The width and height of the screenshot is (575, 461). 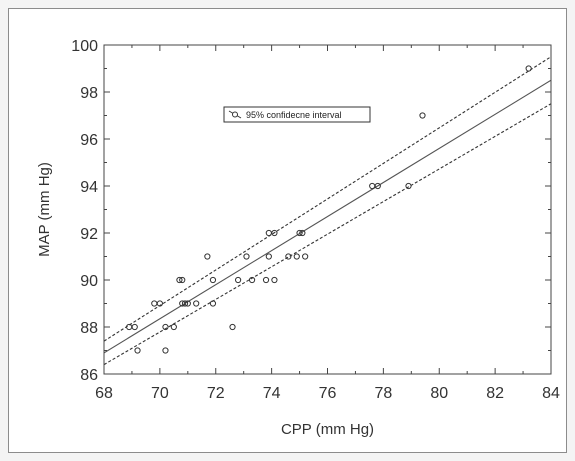 What do you see at coordinates (160, 393) in the screenshot?
I see `x-tick-label: 70` at bounding box center [160, 393].